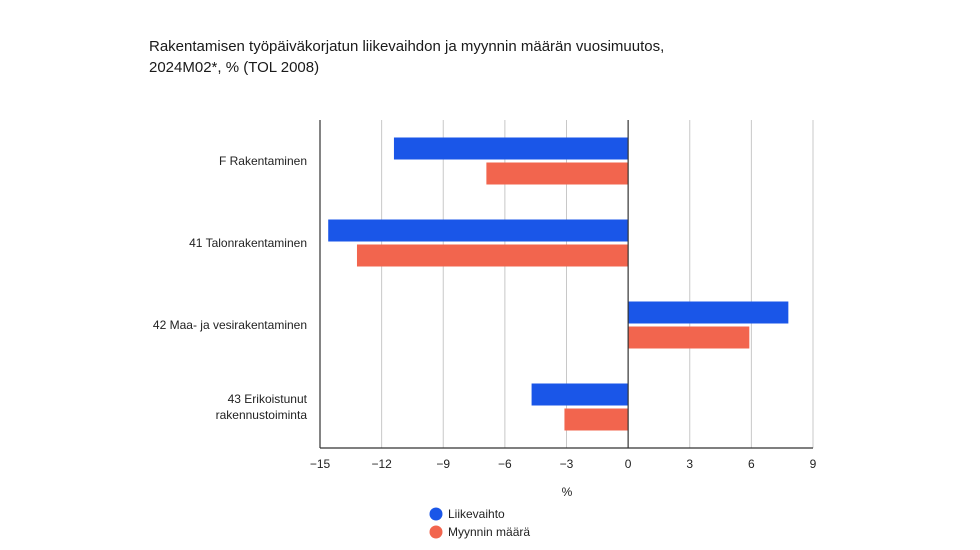 This screenshot has width=980, height=550. I want to click on category-label: 43 Erikoistunut, so click(268, 399).